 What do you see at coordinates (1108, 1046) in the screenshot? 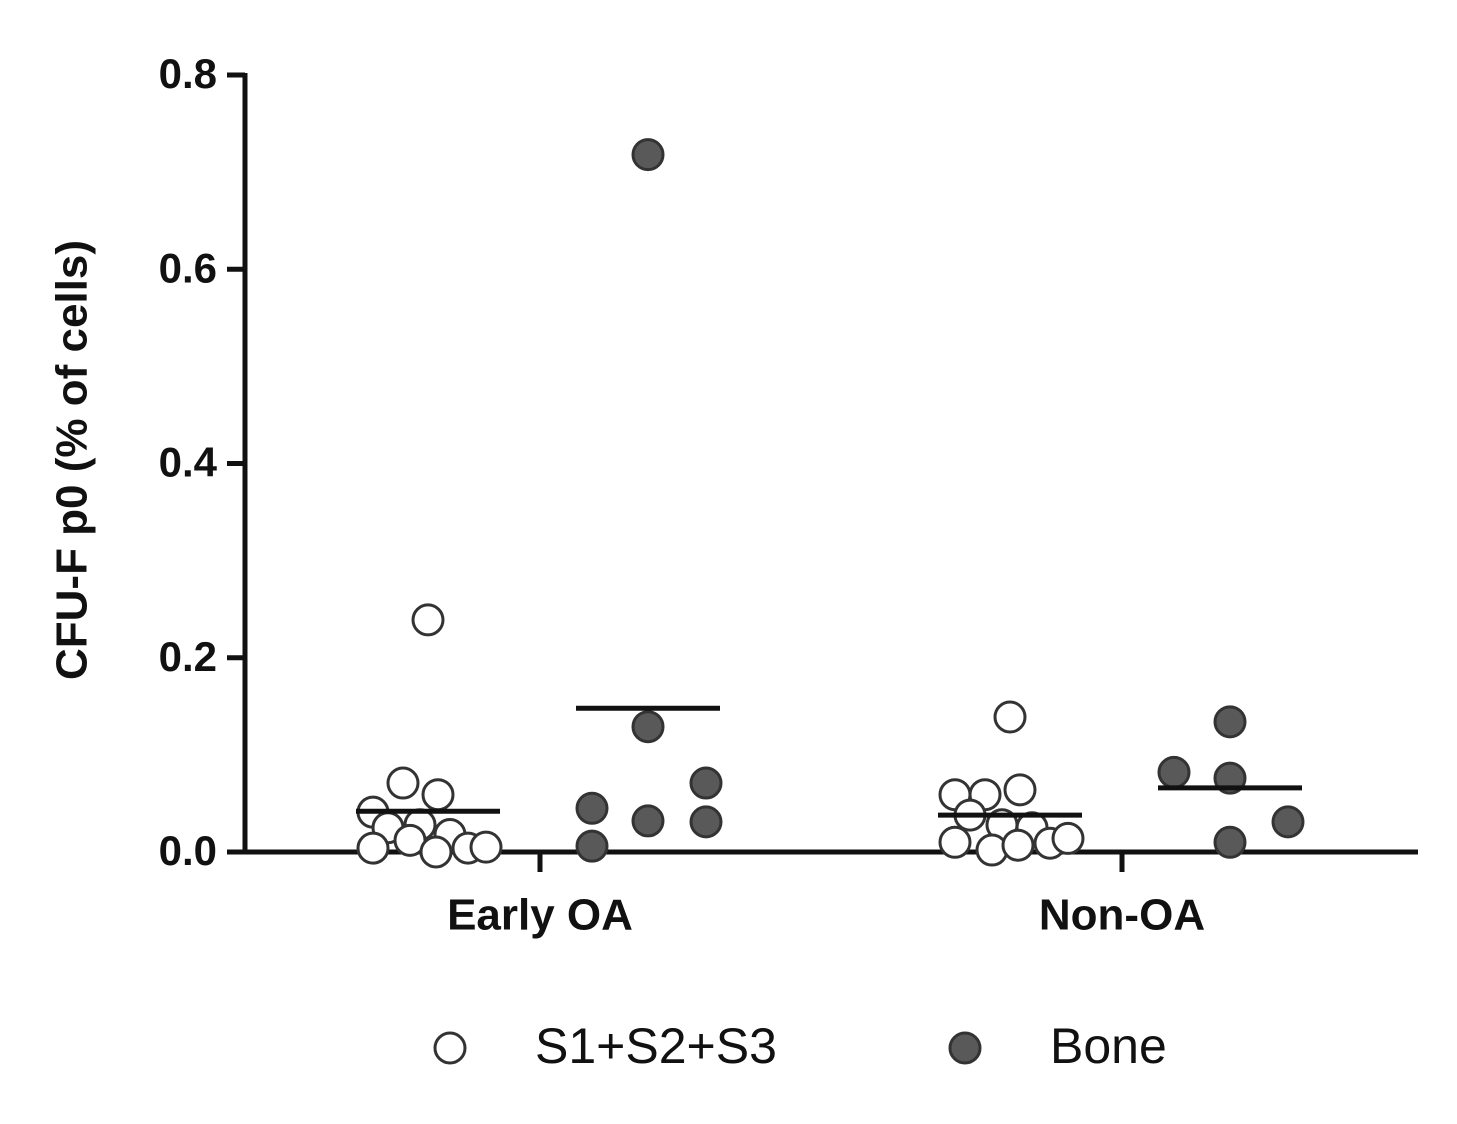
I see `legend-label: Bone` at bounding box center [1108, 1046].